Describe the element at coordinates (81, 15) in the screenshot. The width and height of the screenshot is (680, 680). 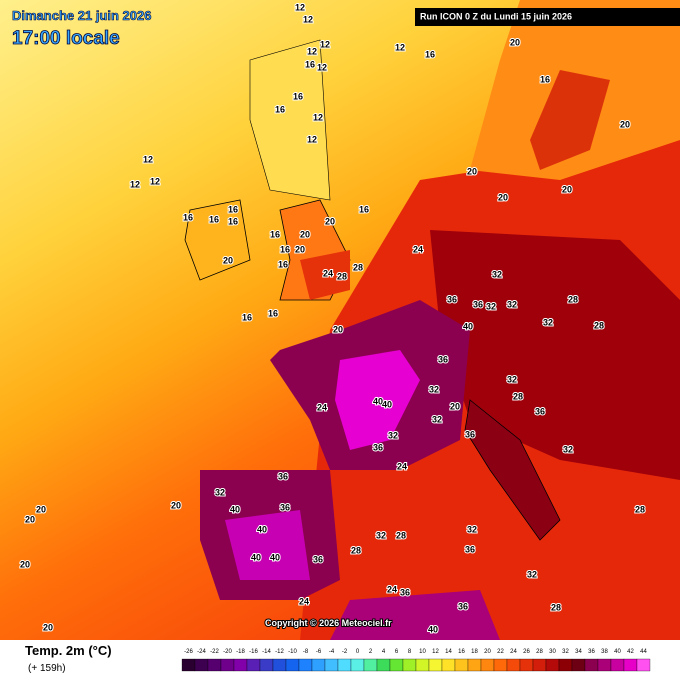
I see `date: Dimanche 21 juin 2026` at that location.